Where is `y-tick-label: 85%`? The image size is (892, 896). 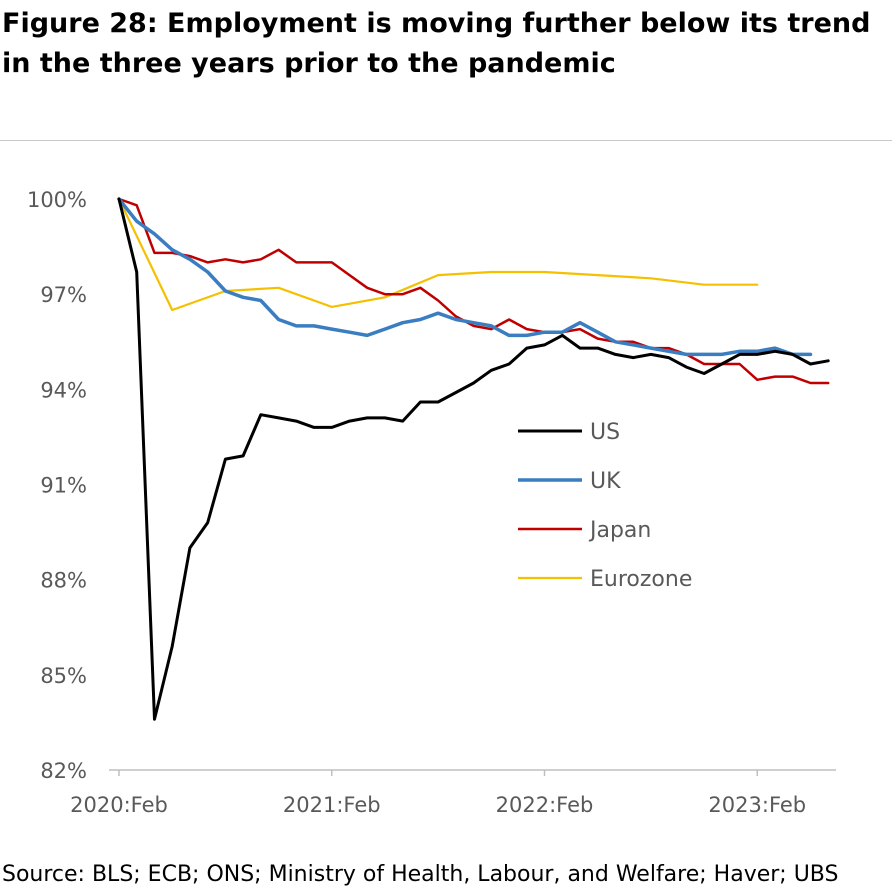
y-tick-label: 85% is located at coordinates (63, 676).